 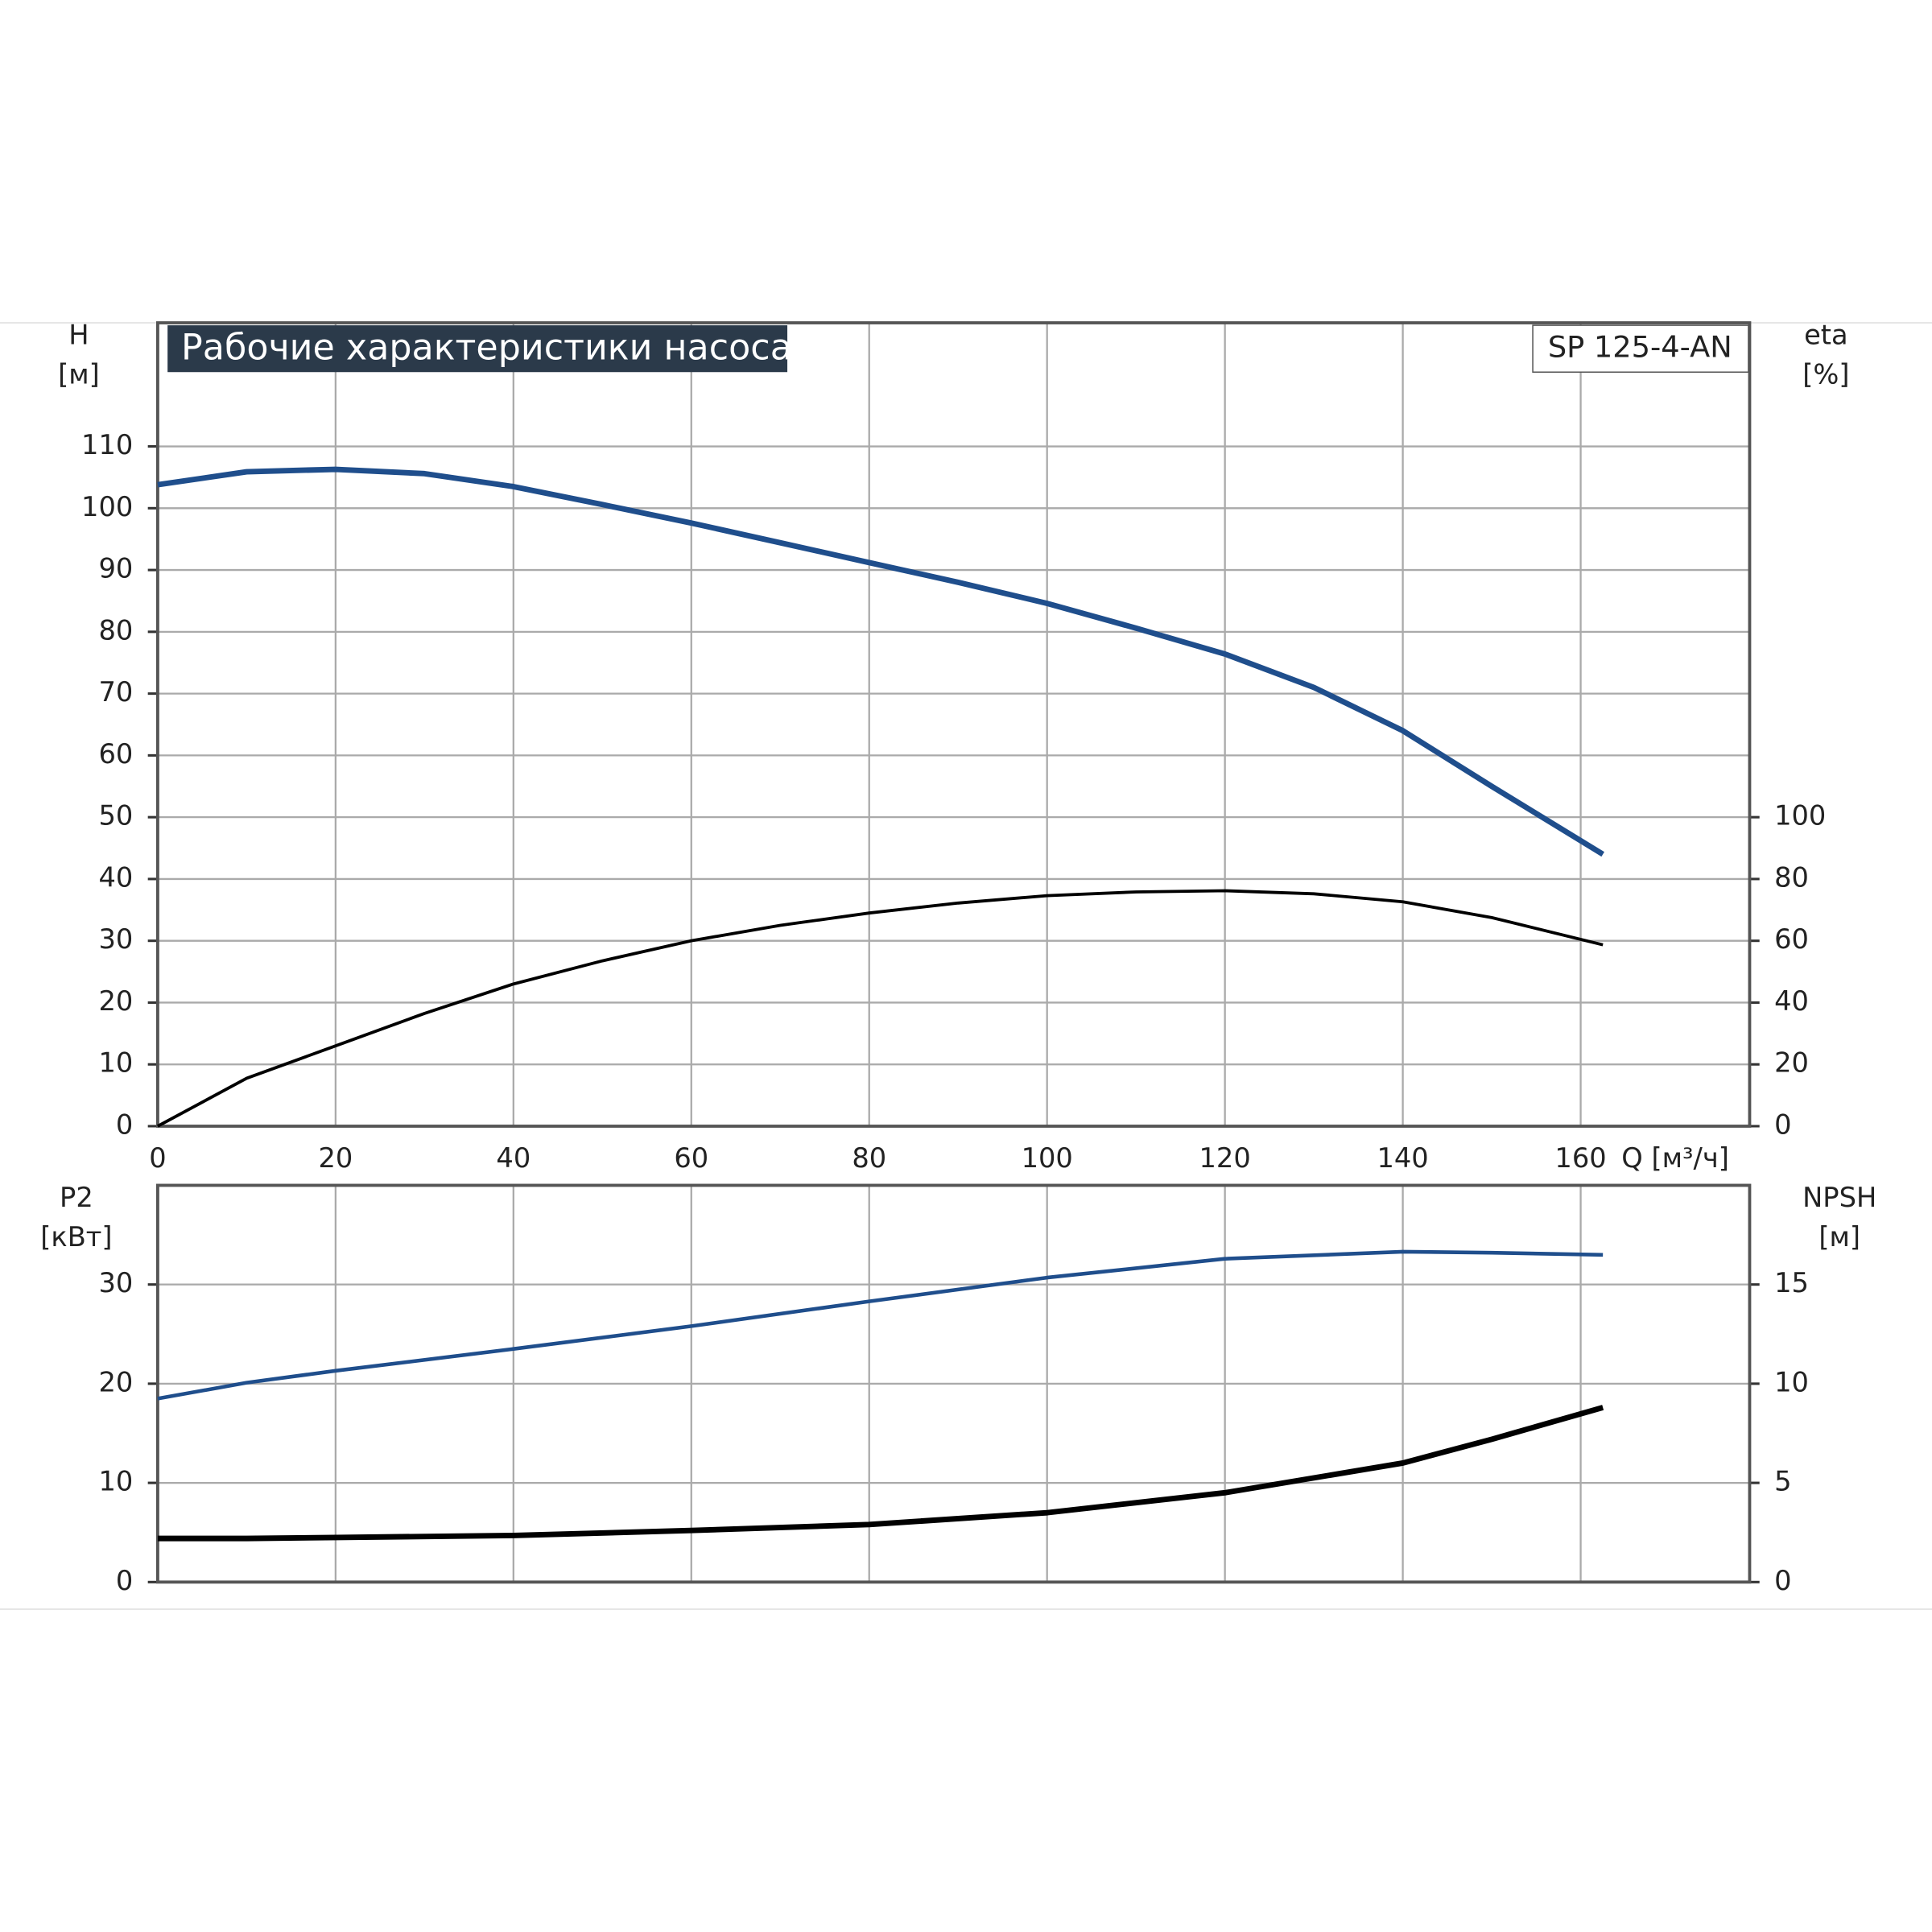 I want to click on y-axis-label: H, so click(x=78, y=334).